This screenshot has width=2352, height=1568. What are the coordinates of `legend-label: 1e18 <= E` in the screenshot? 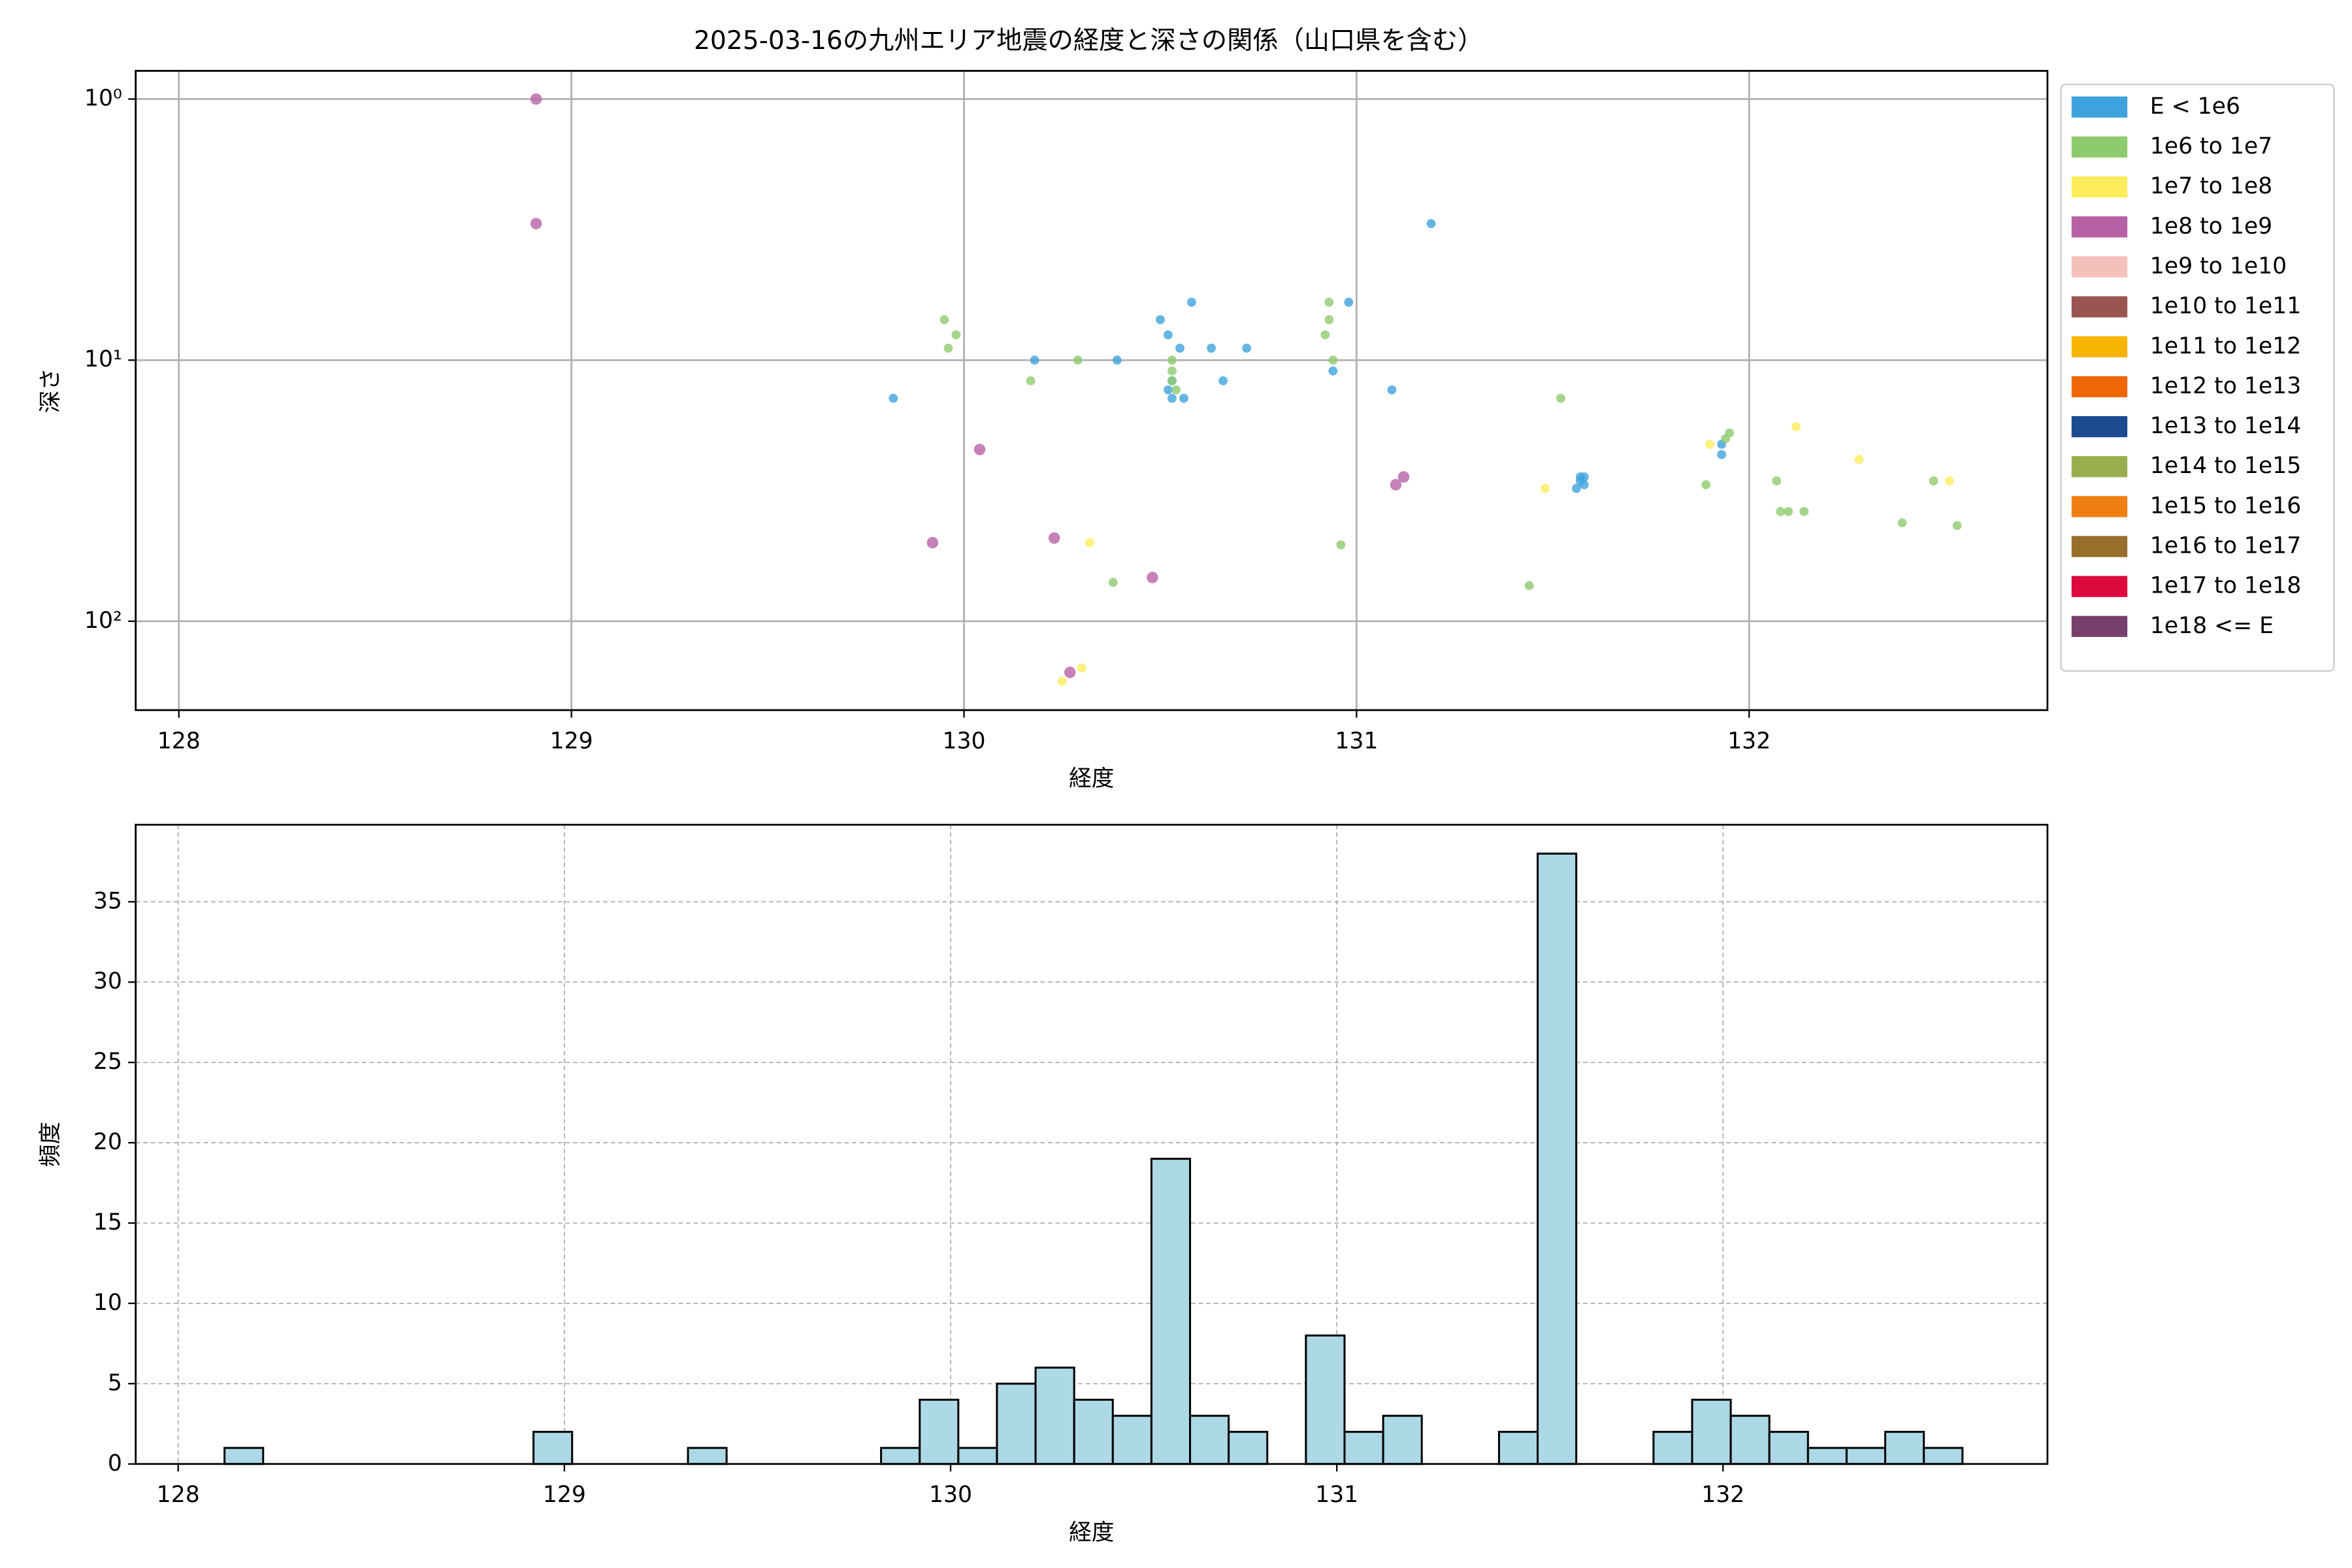 It's located at (2212, 626).